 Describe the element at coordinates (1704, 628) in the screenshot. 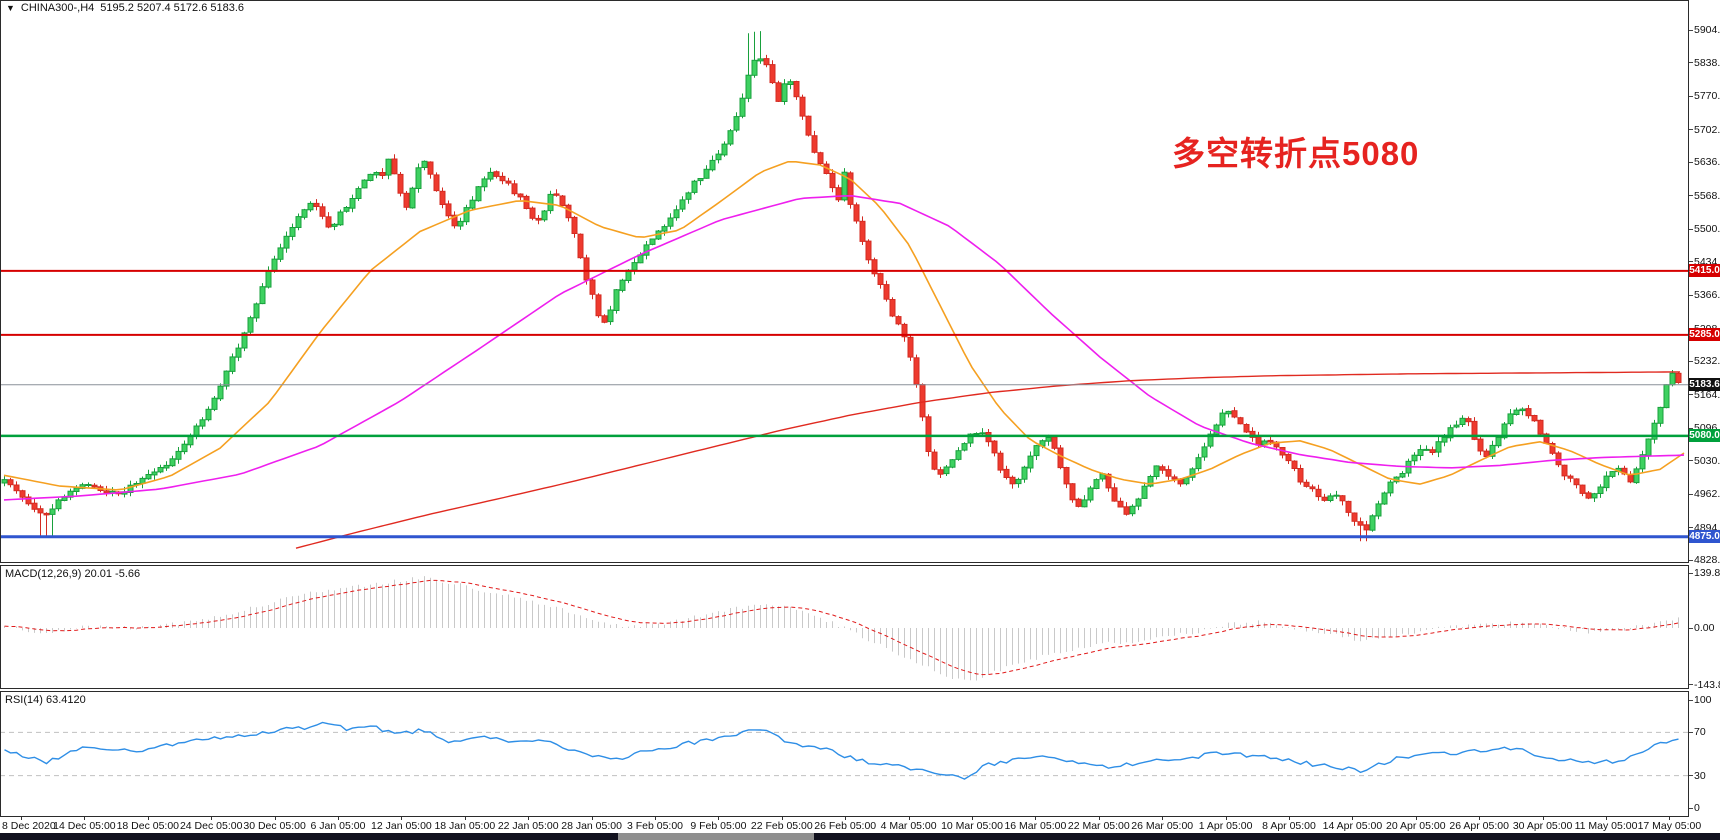

I see `macd-axis-label: 0.00` at that location.